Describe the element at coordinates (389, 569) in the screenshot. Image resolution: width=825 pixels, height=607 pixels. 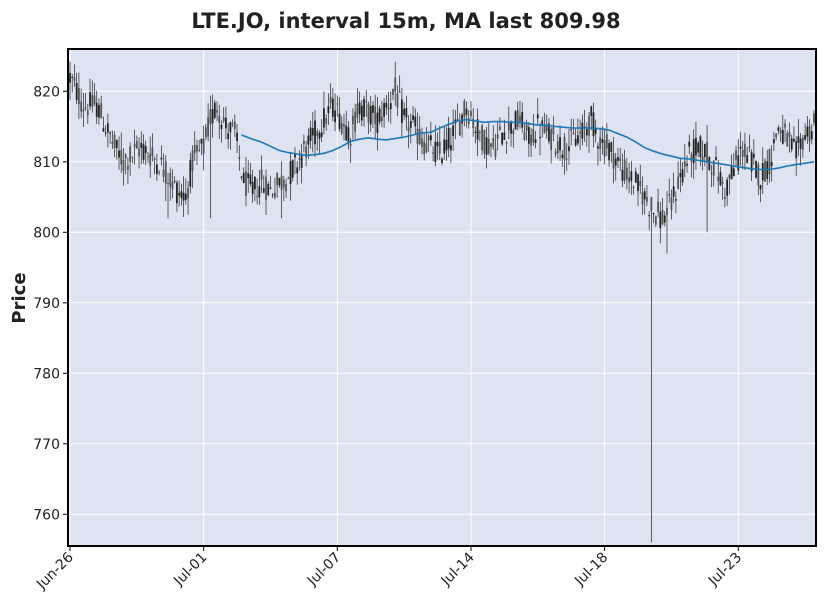
I see `x-axis: Jun-26 Jul-01 Jul-07 Jul-14 Jul-18 Jul-23` at that location.